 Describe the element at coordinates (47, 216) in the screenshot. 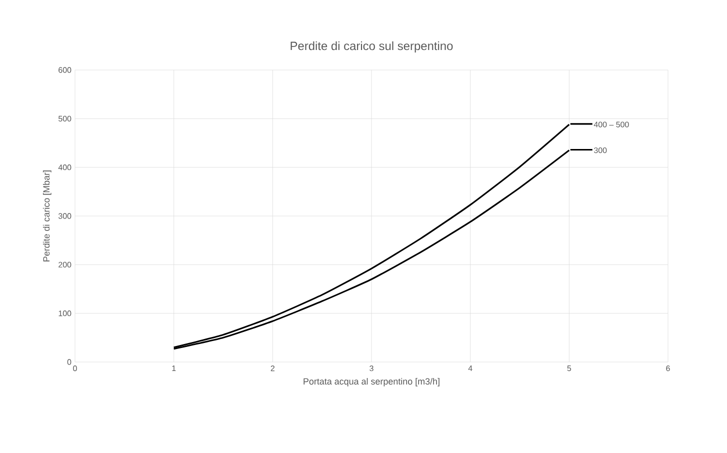

I see `y-axis-title: Perdite di carico [Mbar]` at that location.